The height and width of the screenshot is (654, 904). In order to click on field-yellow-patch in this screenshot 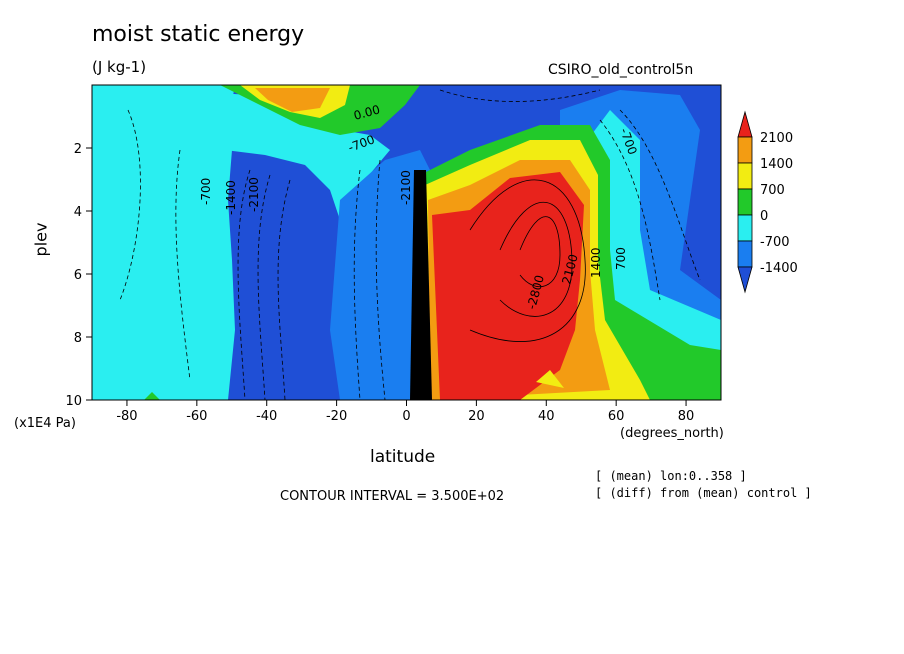, I will do `click(550, 379)`.